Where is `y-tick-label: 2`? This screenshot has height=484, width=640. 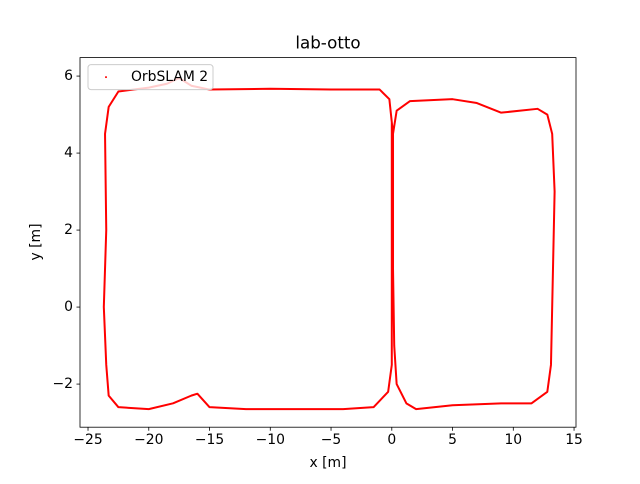
y-tick-label: 2 is located at coordinates (68, 230).